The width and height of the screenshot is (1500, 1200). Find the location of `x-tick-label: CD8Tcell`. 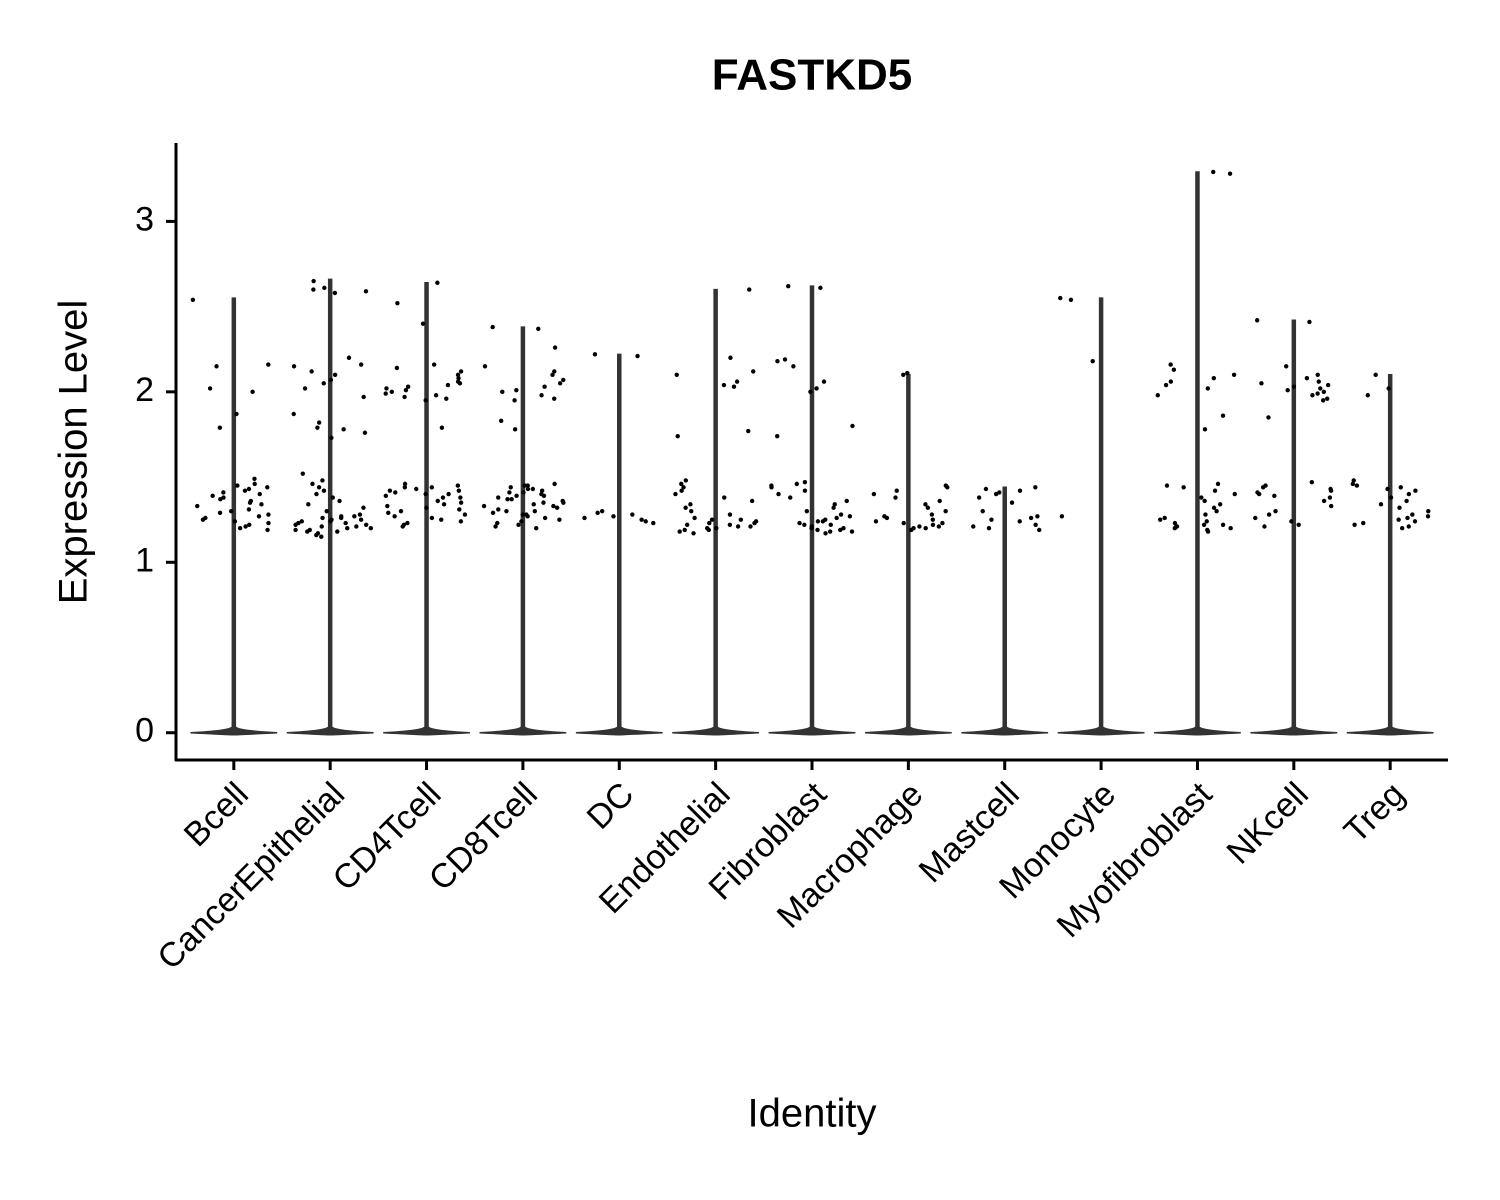

x-tick-label: CD8Tcell is located at coordinates (483, 836).